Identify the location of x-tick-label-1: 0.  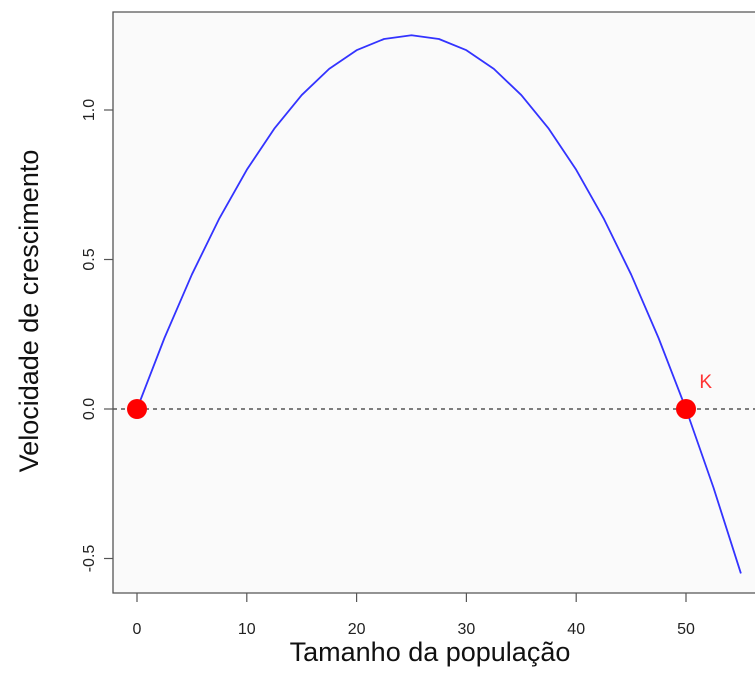
(137, 629).